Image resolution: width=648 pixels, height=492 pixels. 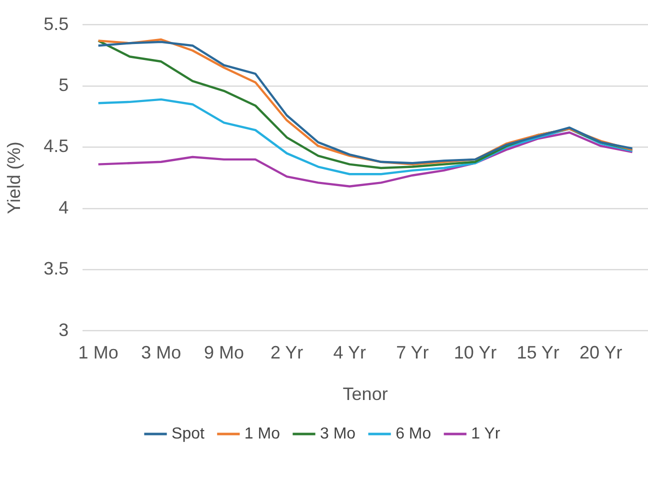 What do you see at coordinates (486, 433) in the screenshot?
I see `legend-label: 1 Yr` at bounding box center [486, 433].